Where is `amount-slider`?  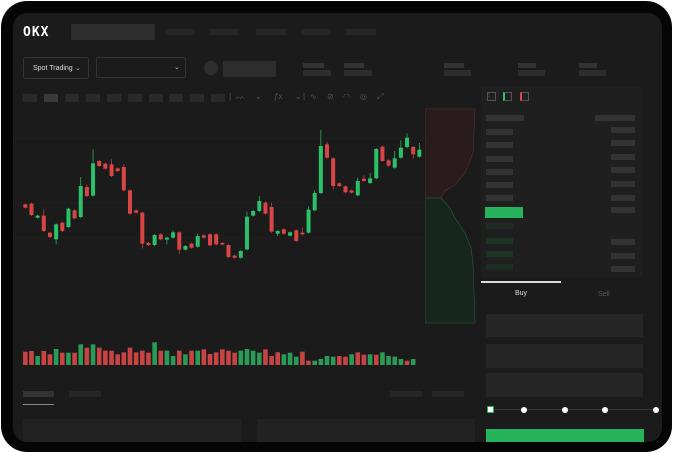
amount-slider is located at coordinates (573, 409).